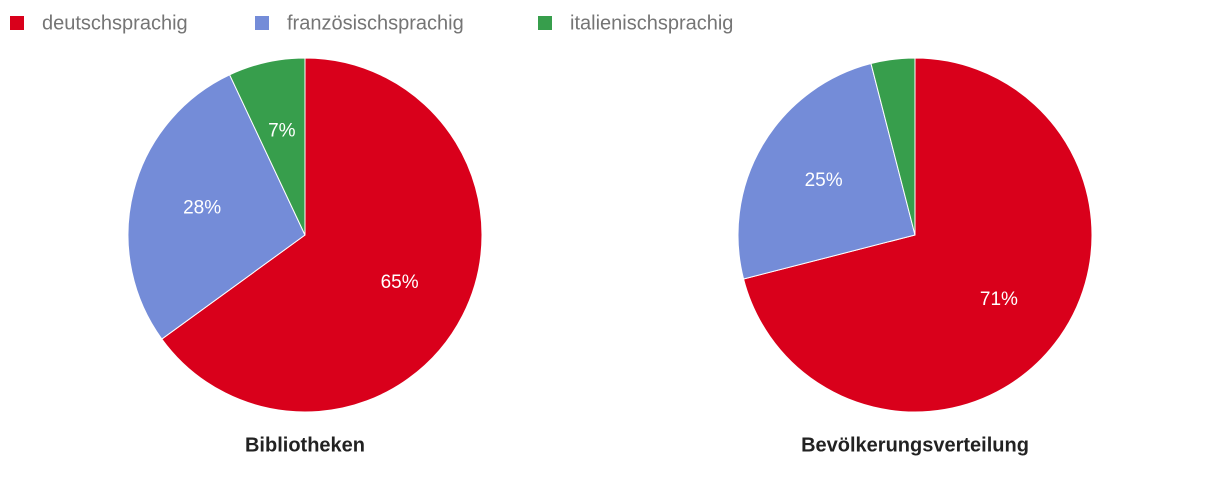  Describe the element at coordinates (115, 23) in the screenshot. I see `legend-label: deutschsprachig` at that location.